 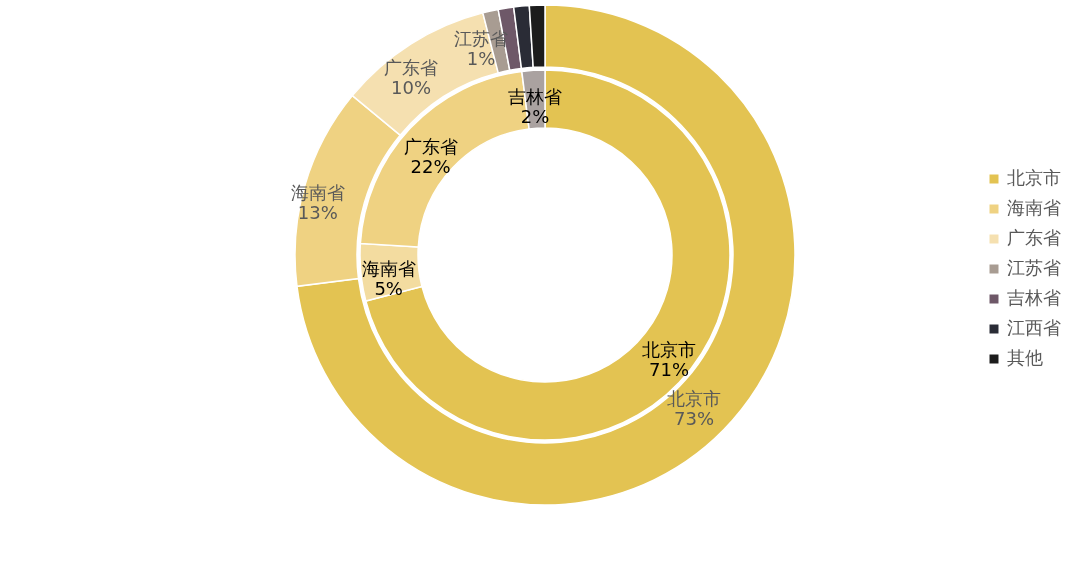 What do you see at coordinates (1034, 297) in the screenshot?
I see `legend-label: 吉林省` at bounding box center [1034, 297].